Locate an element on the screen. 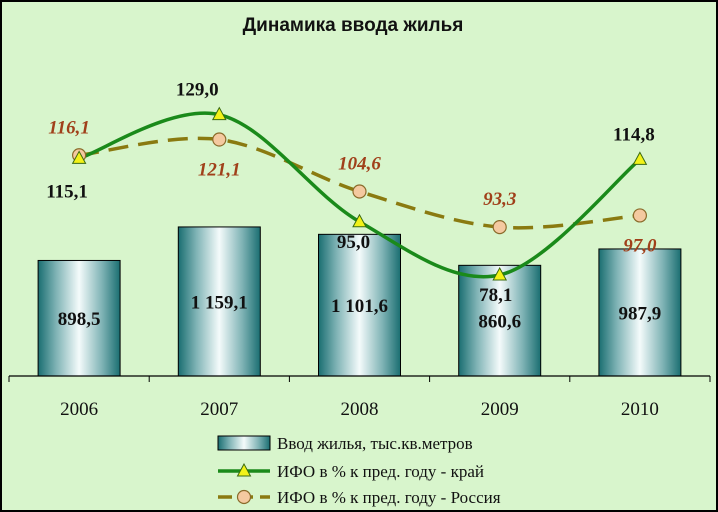  legend-swatch-bars is located at coordinates (244, 443).